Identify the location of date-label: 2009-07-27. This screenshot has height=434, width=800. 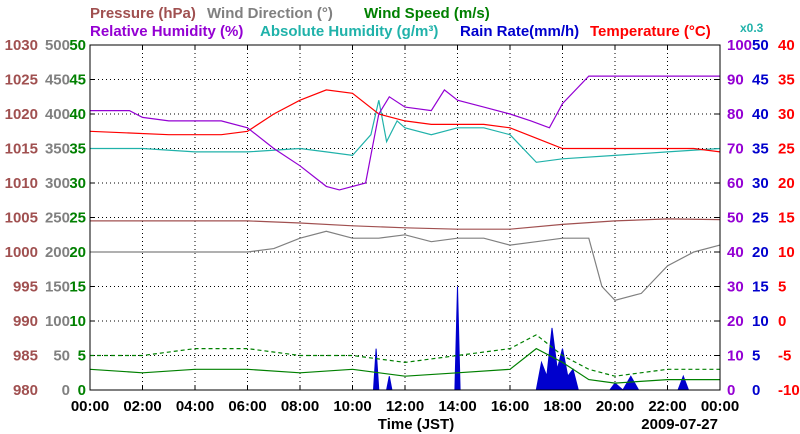
(679, 424).